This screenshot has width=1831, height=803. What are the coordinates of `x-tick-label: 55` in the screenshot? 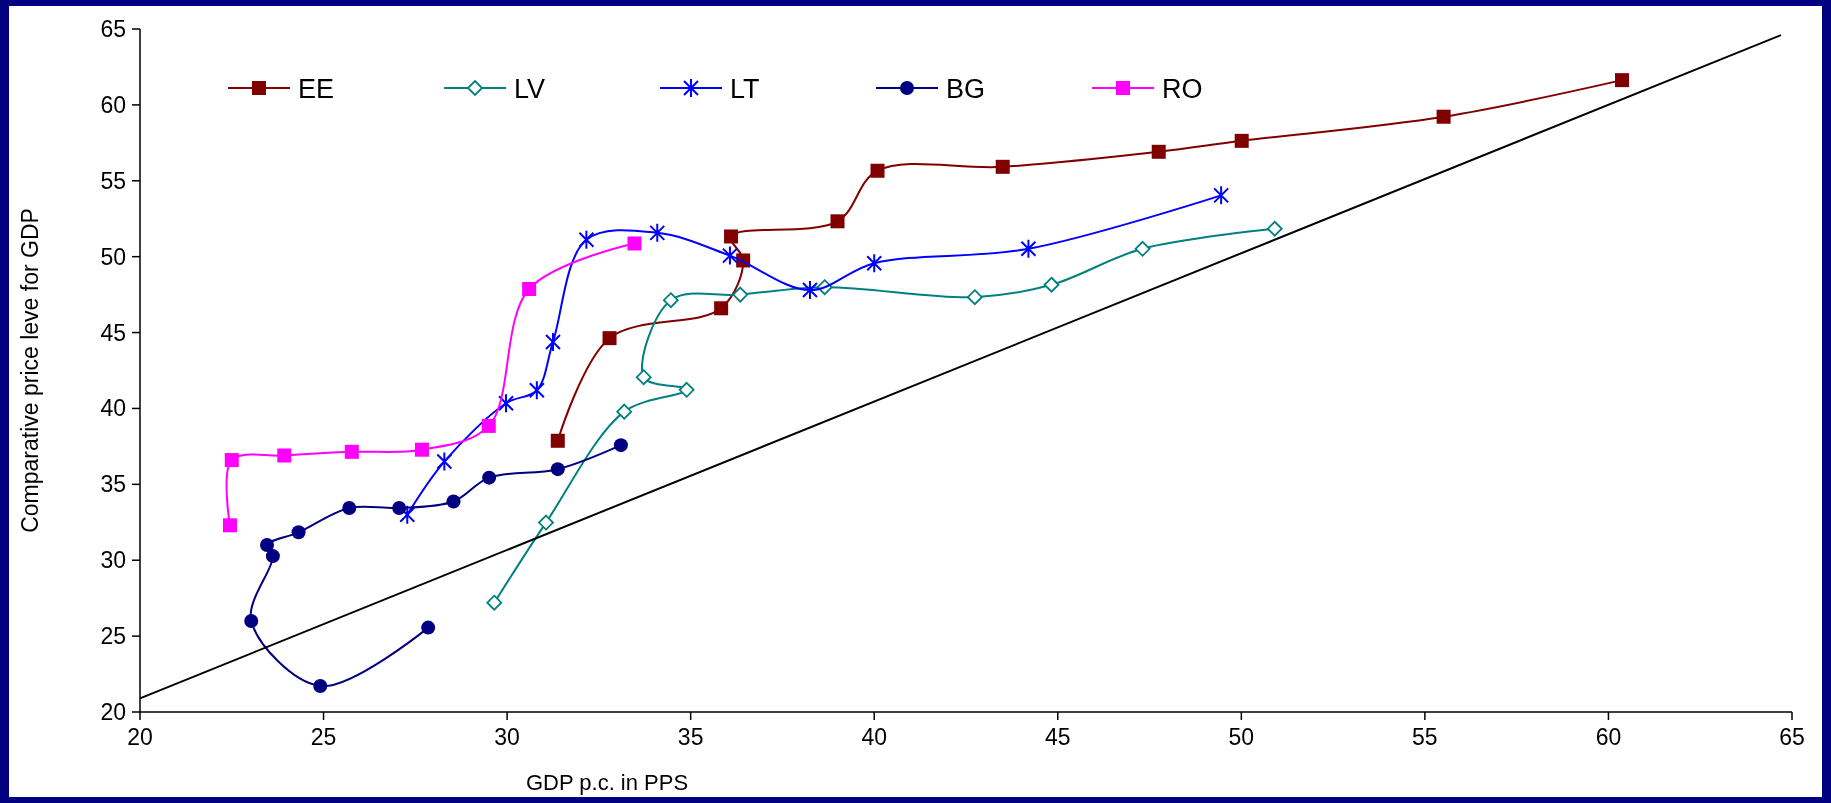 It's located at (1425, 737).